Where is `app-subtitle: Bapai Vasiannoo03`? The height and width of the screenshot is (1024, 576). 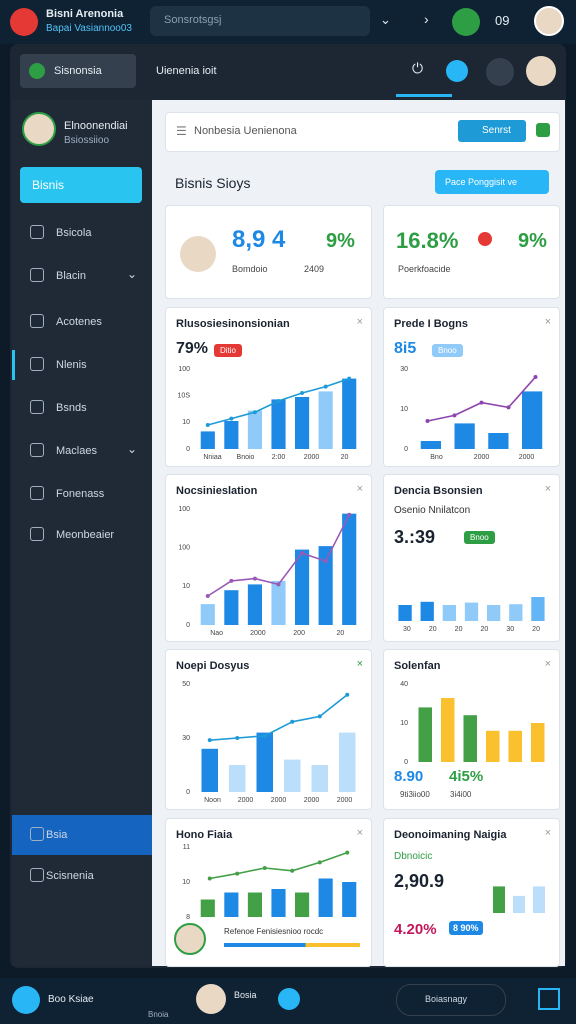
app-subtitle: Bapai Vasiannoo03 is located at coordinates (89, 28).